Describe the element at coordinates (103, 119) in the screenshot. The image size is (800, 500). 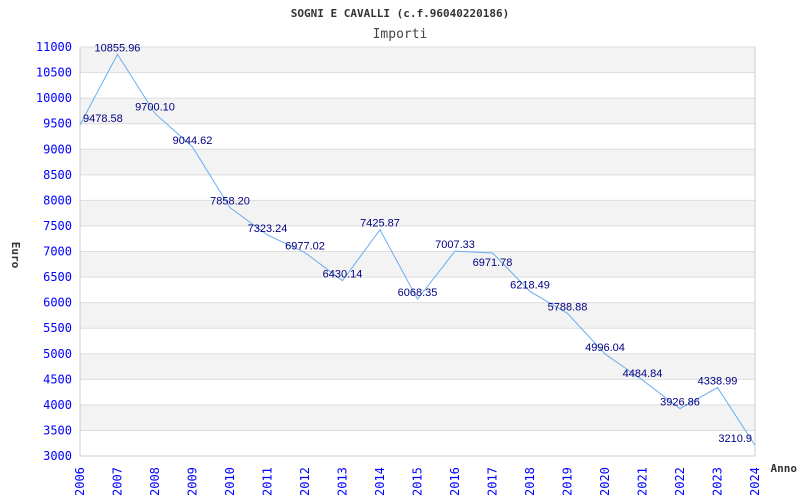
I see `data-label: 9478.58` at that location.